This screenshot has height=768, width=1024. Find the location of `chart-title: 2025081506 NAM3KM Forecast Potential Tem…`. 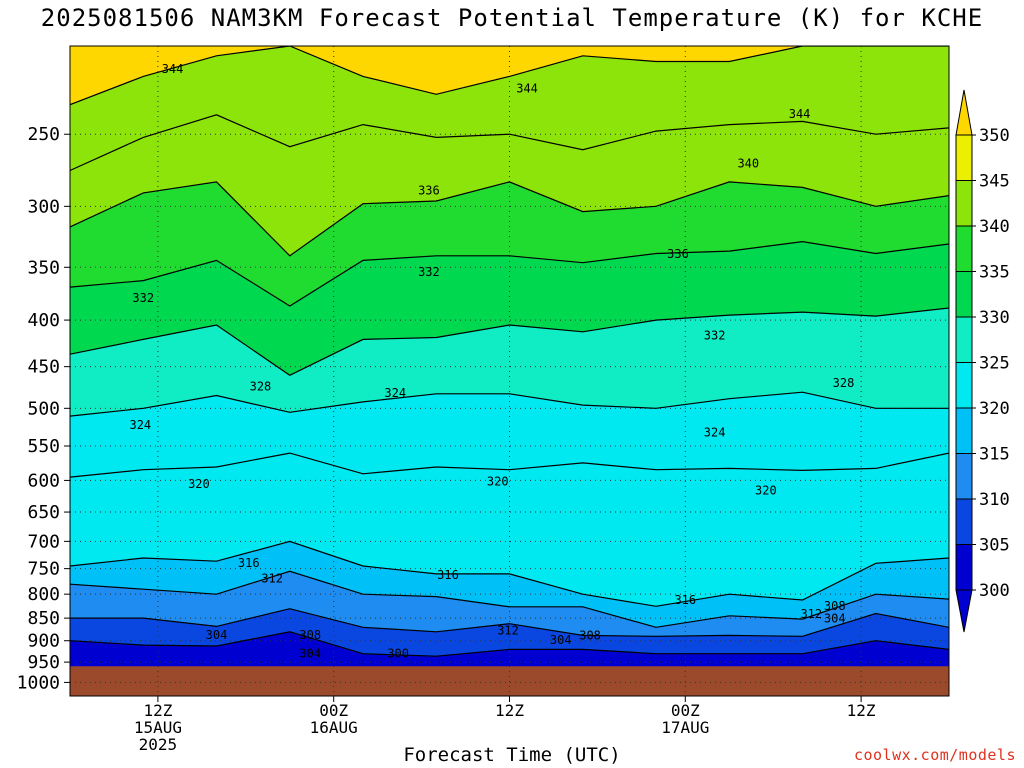

chart-title: 2025081506 NAM3KM Forecast Potential Tem… is located at coordinates (512, 18).